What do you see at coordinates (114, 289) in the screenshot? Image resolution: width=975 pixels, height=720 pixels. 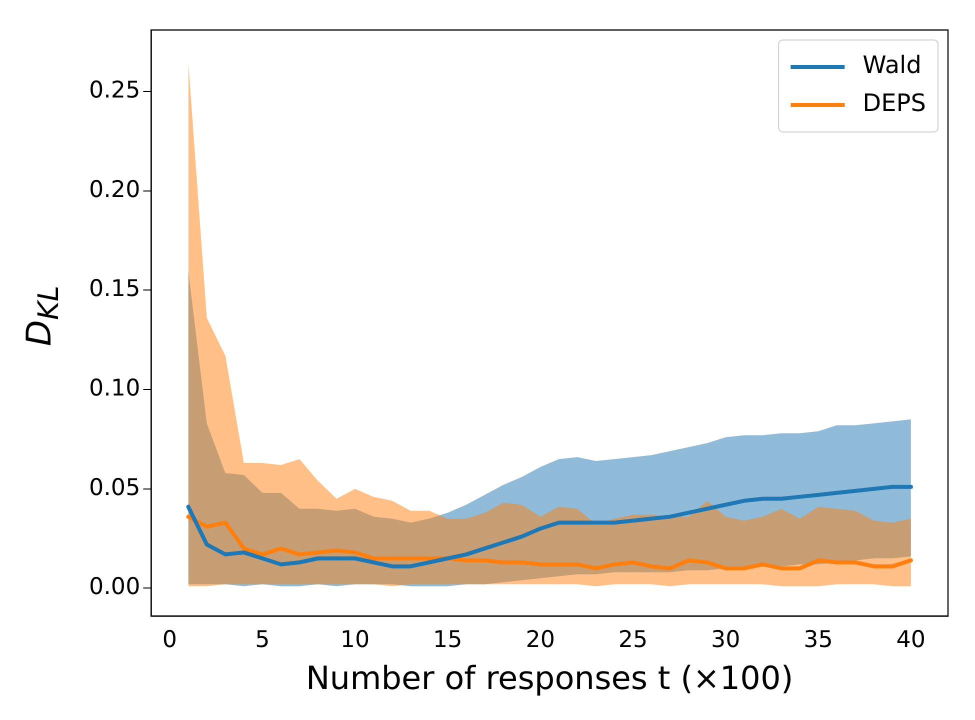 I see `y-tick-label: 0.15` at bounding box center [114, 289].